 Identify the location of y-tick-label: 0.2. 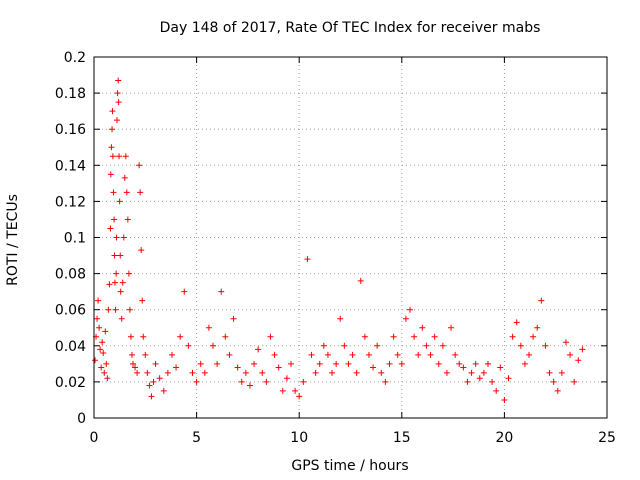
(75, 58).